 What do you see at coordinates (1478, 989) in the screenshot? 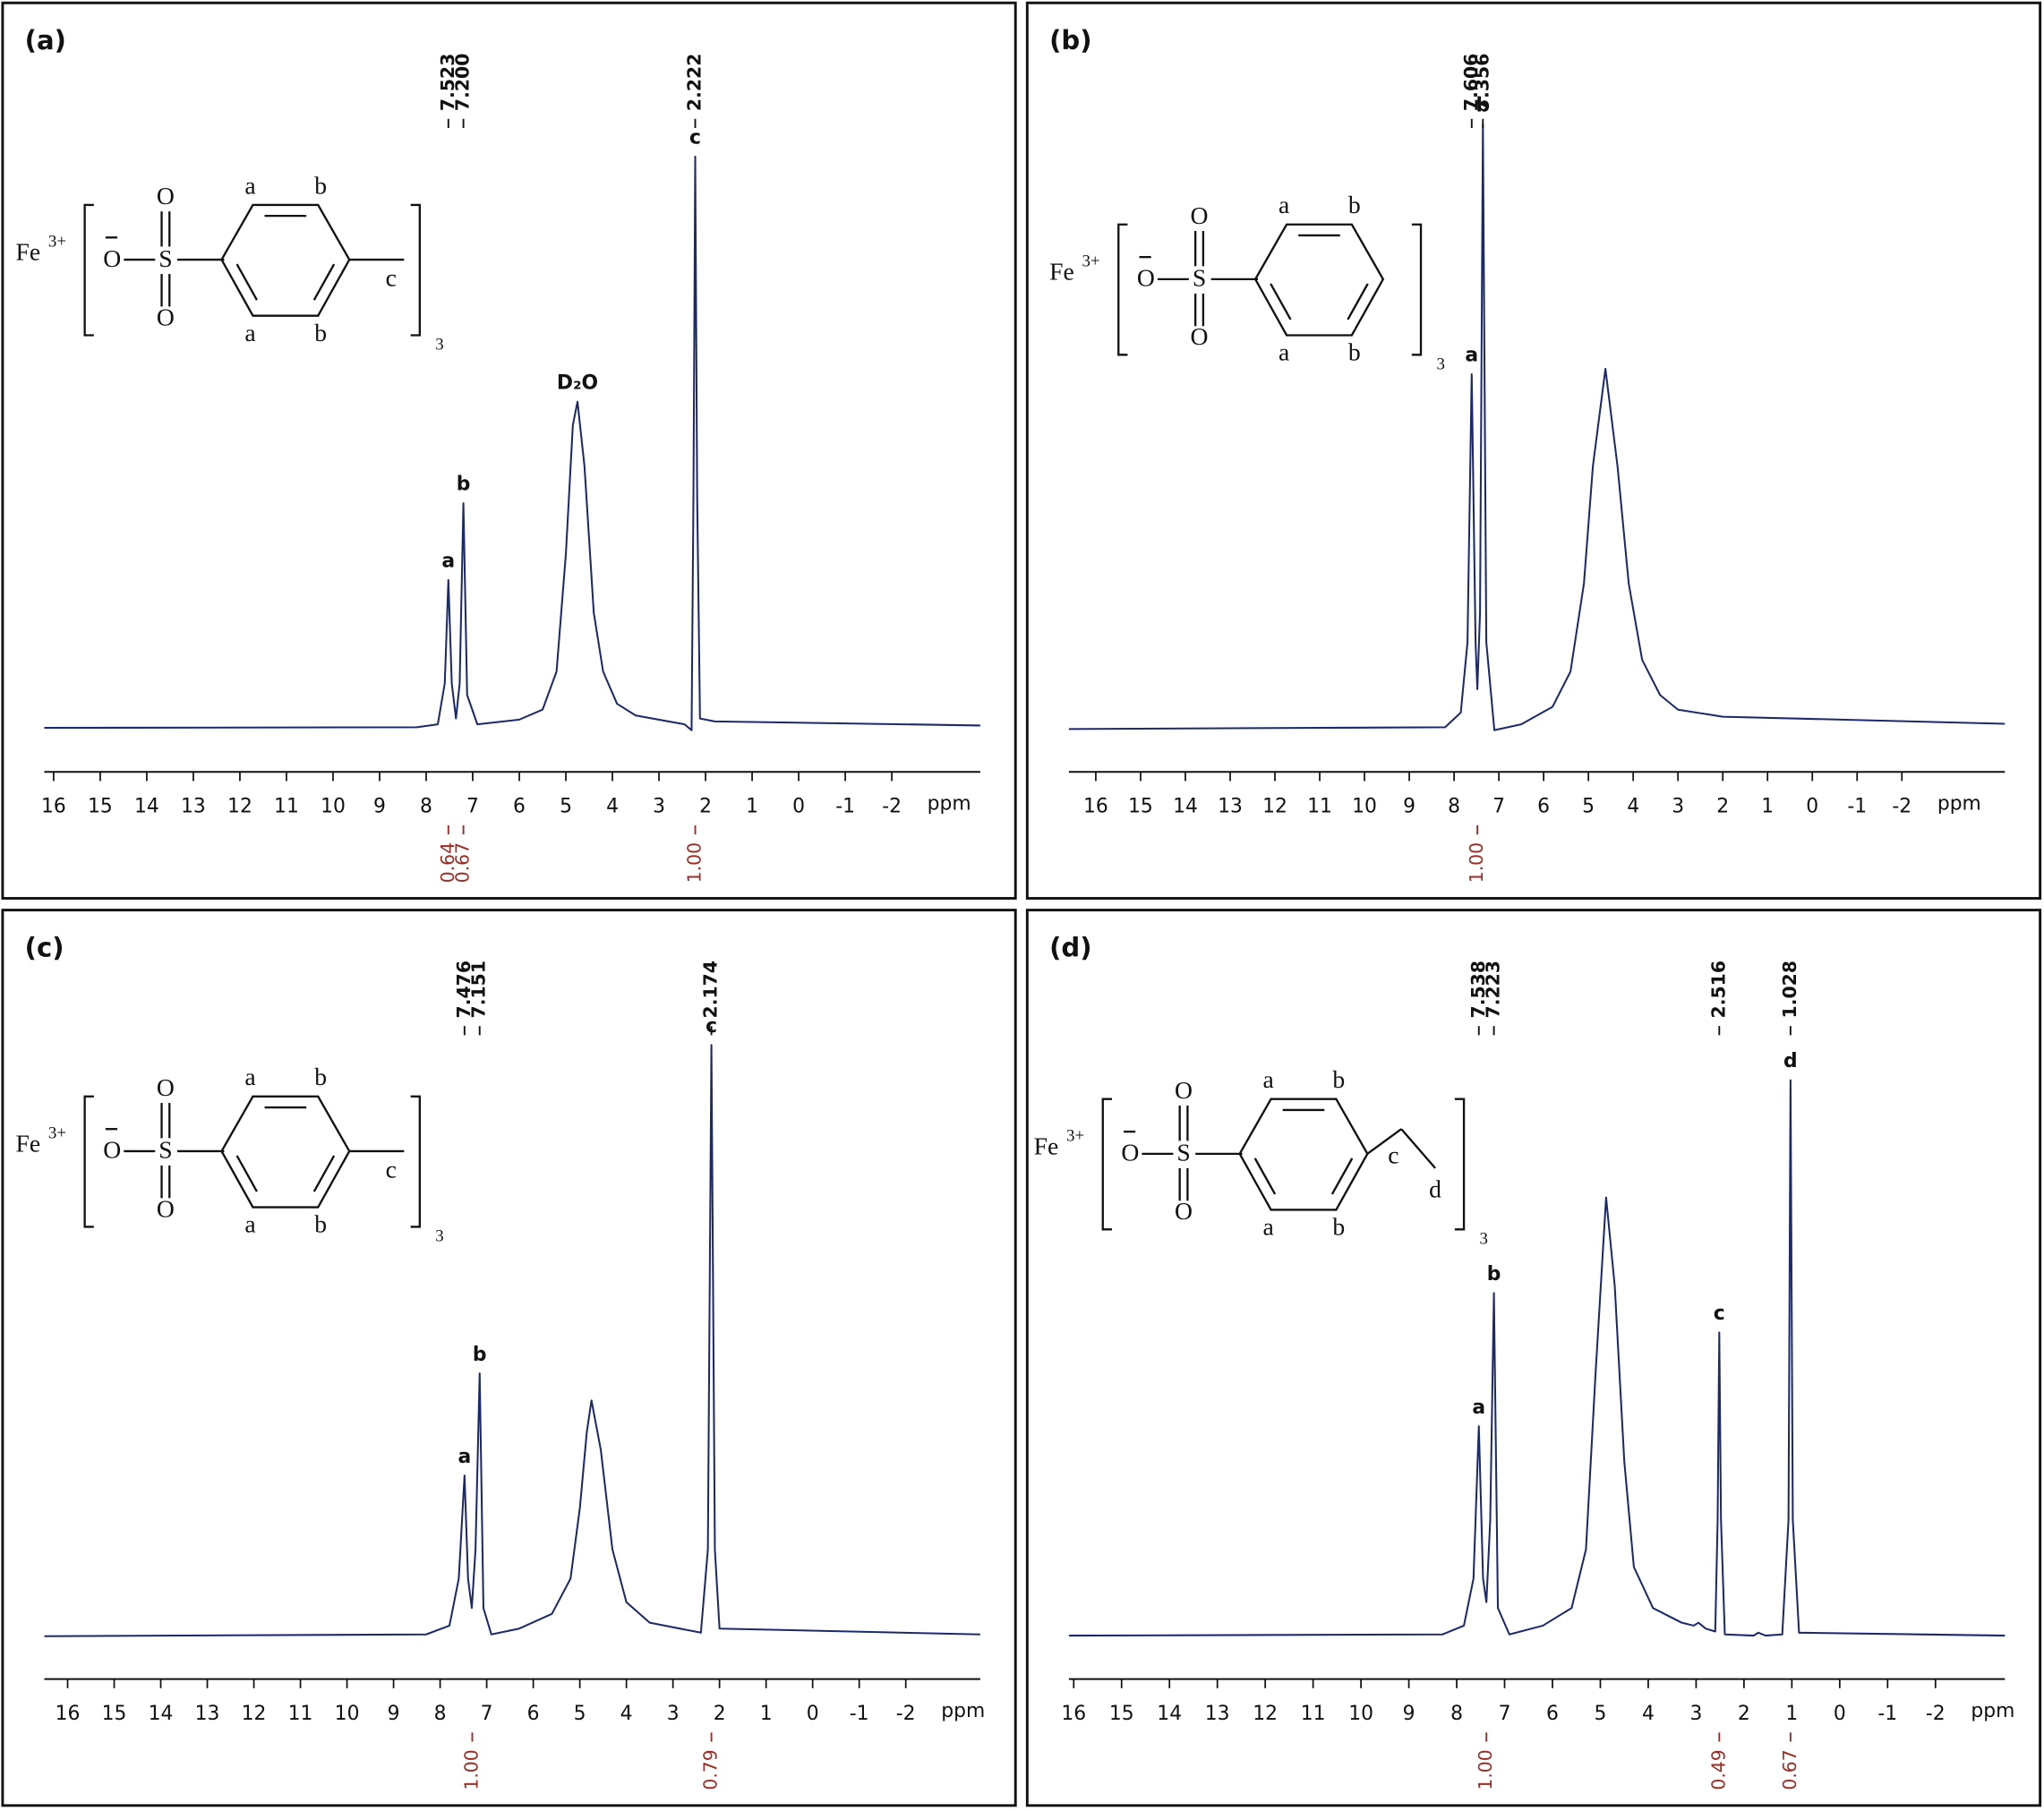
I see `shift-label: 7.538` at bounding box center [1478, 989].